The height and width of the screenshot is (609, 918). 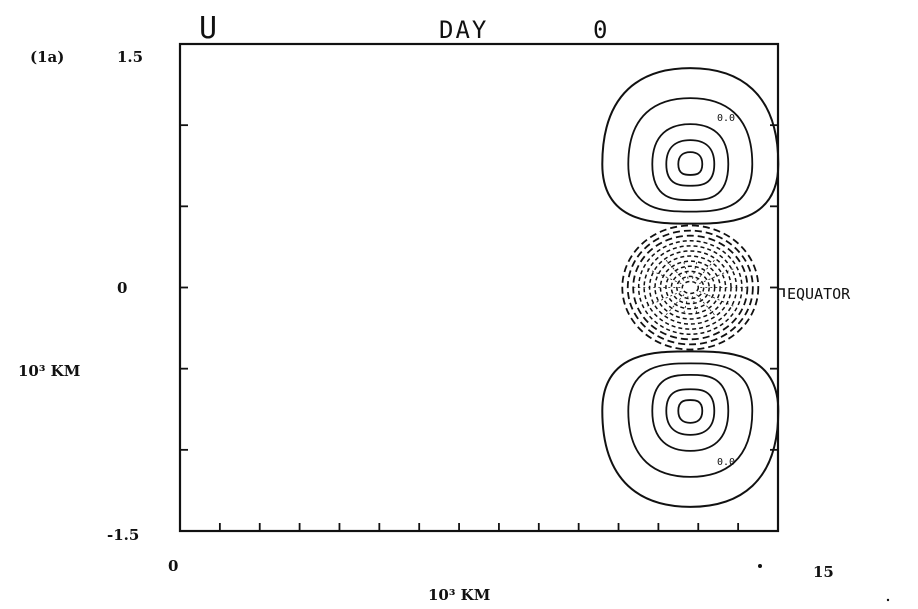 What do you see at coordinates (208, 28) in the screenshot?
I see `variable-label: U` at bounding box center [208, 28].